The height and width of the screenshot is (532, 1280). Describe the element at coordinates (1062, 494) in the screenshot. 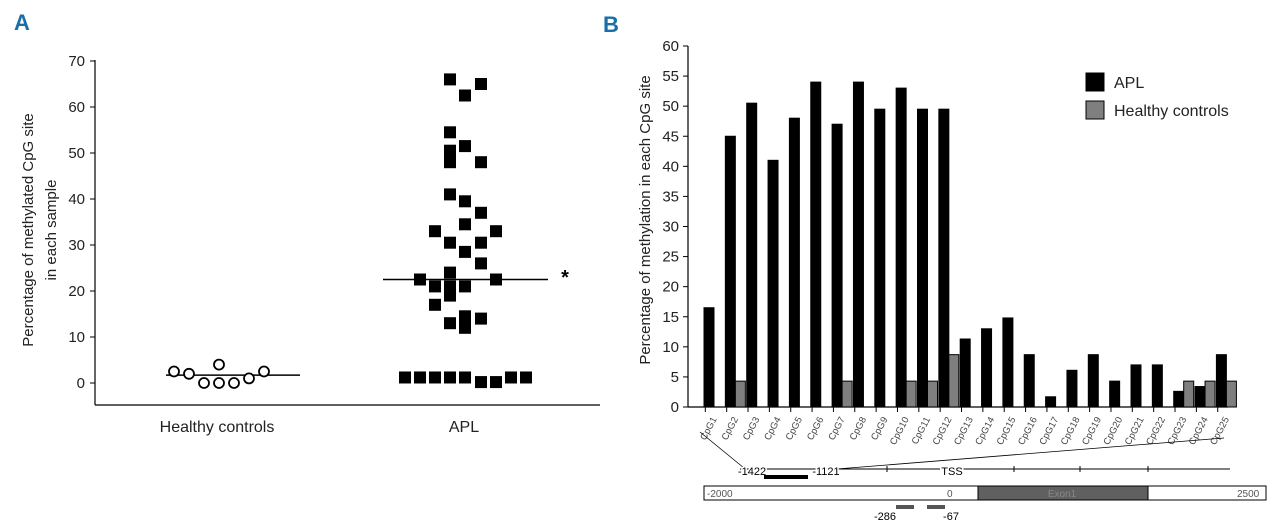

I see `exon1-label: Exon1` at that location.